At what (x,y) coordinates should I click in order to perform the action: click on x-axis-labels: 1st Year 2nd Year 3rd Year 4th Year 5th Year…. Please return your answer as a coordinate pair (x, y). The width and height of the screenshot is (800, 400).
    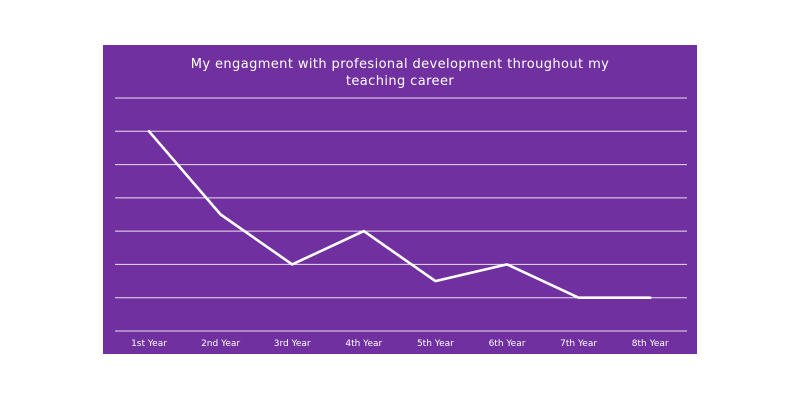
    Looking at the image, I should click on (400, 344).